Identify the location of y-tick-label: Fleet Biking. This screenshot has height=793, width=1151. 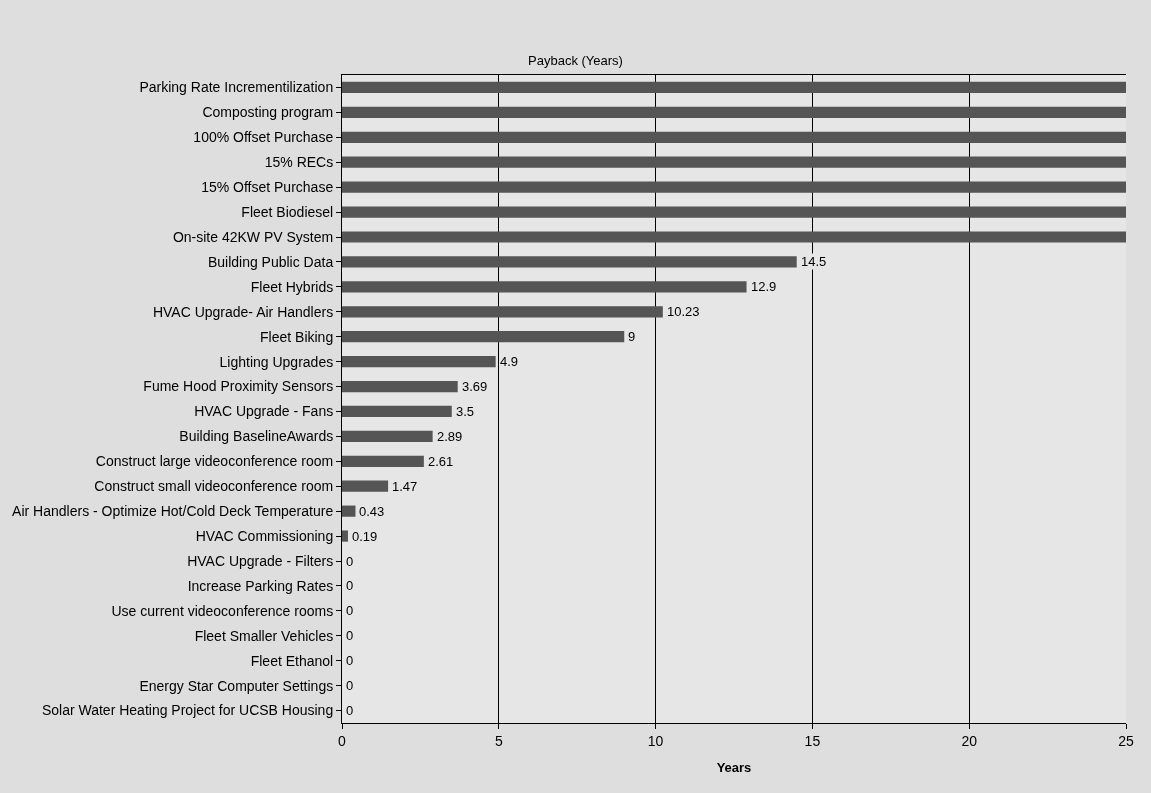
(297, 336).